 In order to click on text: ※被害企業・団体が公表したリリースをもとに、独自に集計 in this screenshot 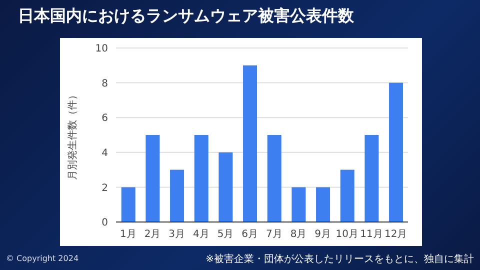, I will do `click(340, 259)`.